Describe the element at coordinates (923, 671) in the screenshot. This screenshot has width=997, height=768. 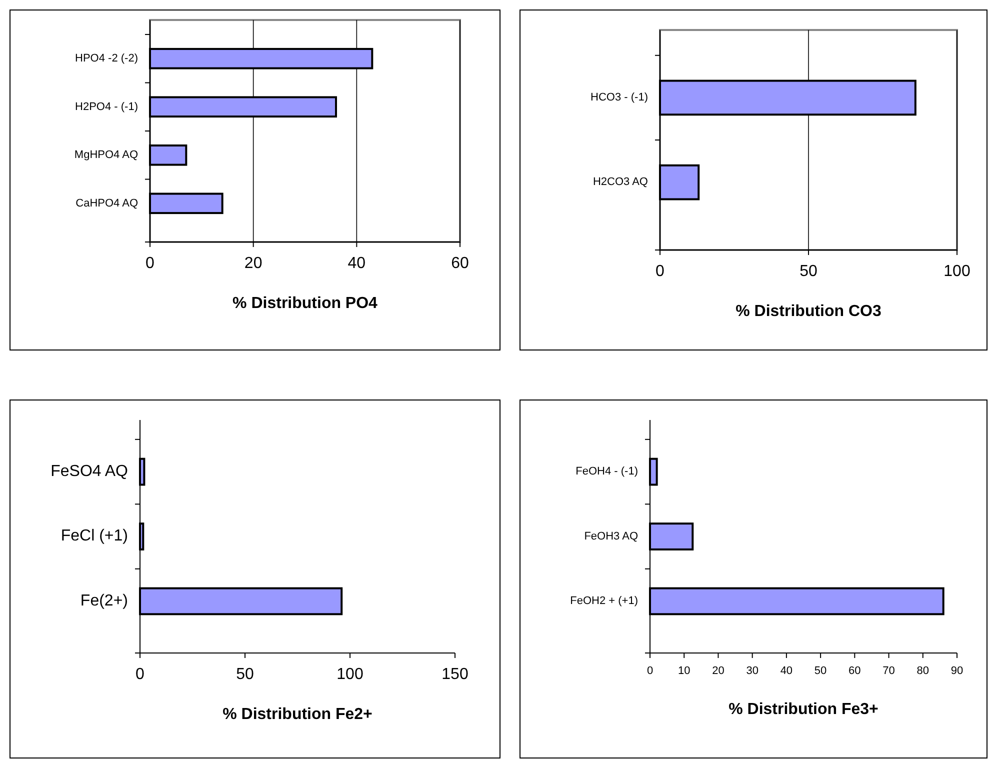
I see `x-tick-label: 80` at that location.